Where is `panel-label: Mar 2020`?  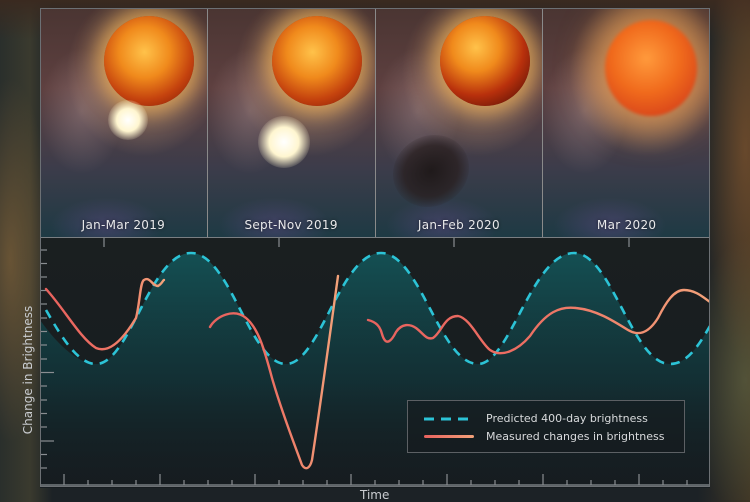
panel-label: Mar 2020 is located at coordinates (626, 225).